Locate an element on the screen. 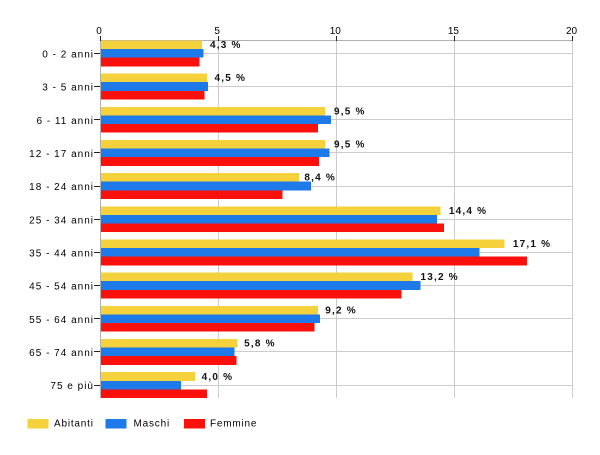 The image size is (600, 455). svg-text: 6 - 11 anni is located at coordinates (65, 121).